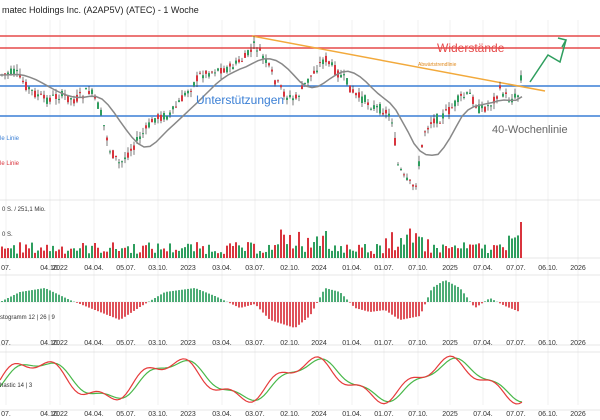 The width and height of the screenshot is (600, 420). I want to click on x-tick-label: 06.10., so click(548, 343).